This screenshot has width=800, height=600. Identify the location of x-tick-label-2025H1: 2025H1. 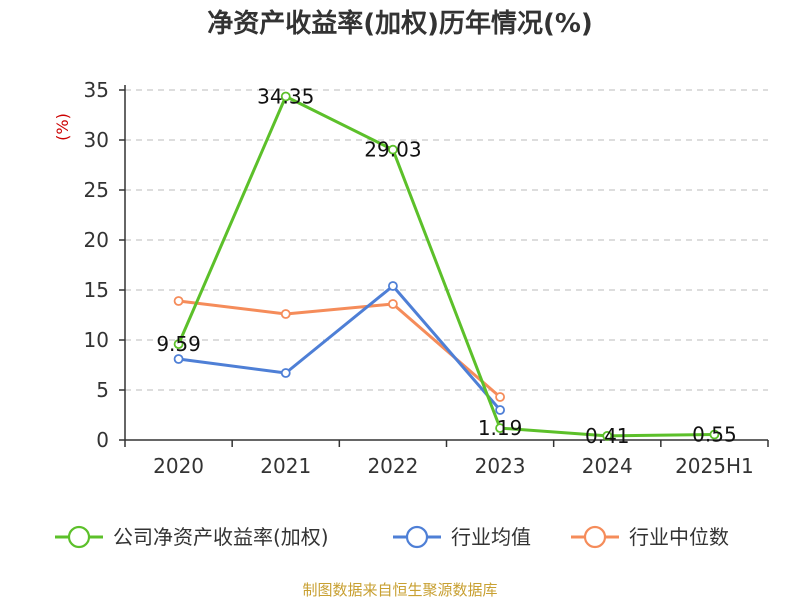
(714, 466).